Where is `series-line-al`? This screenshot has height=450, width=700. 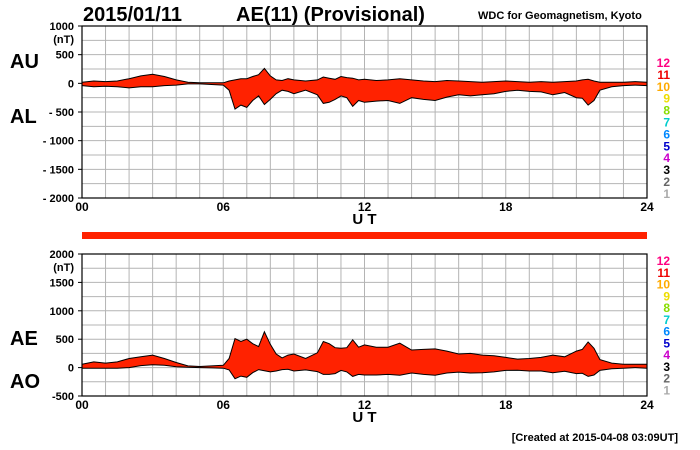 series-line-al is located at coordinates (364, 96).